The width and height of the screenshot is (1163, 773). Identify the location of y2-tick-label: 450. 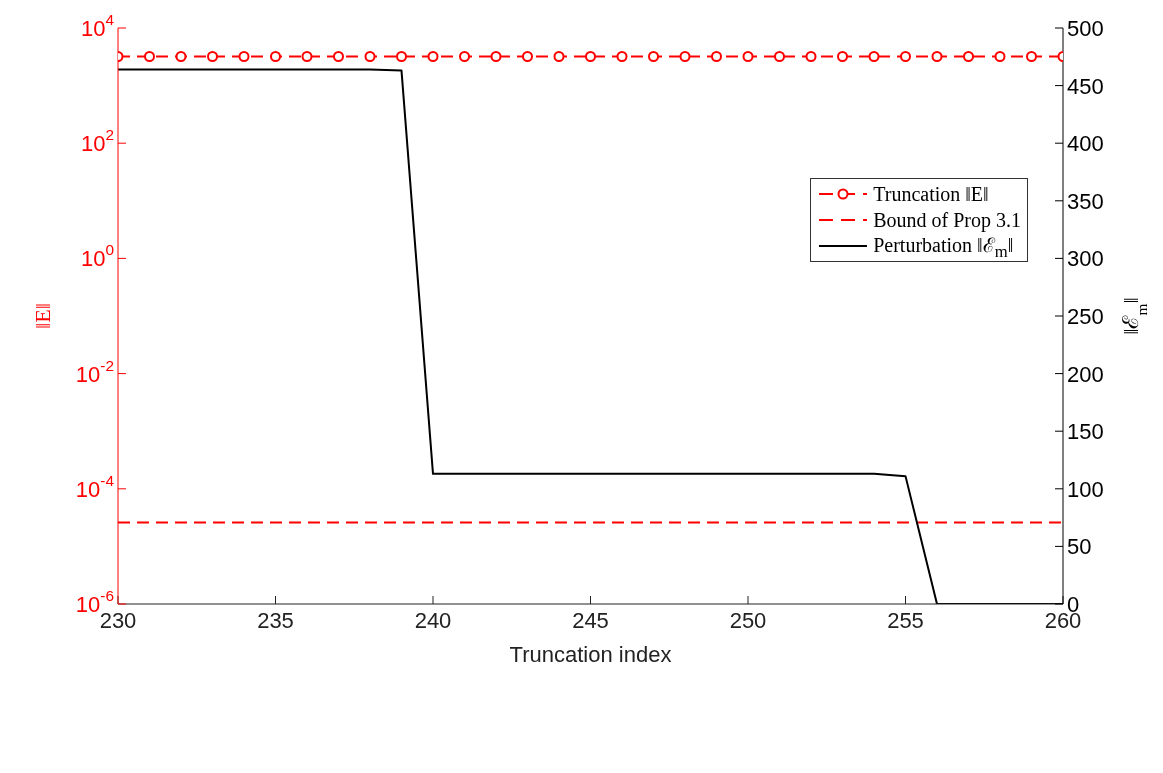
(1085, 86).